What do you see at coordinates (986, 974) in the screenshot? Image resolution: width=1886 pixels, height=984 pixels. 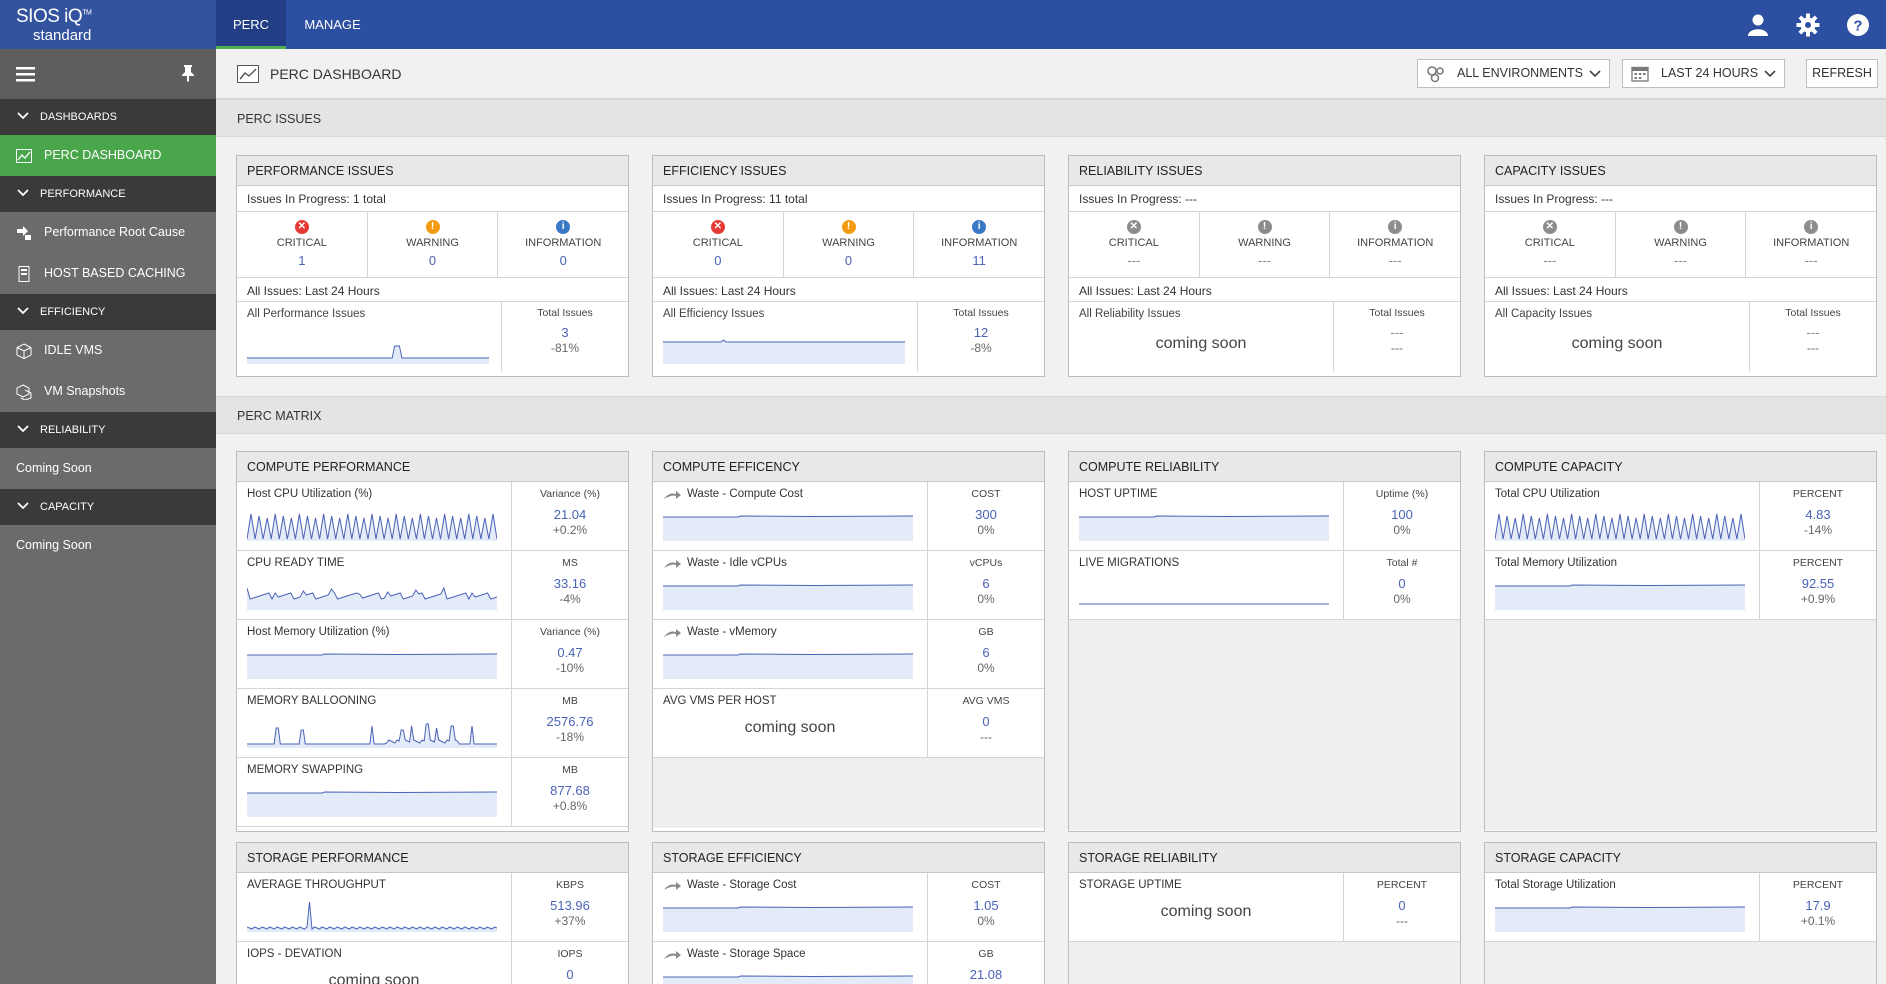 I see `metric-value: 21.08` at bounding box center [986, 974].